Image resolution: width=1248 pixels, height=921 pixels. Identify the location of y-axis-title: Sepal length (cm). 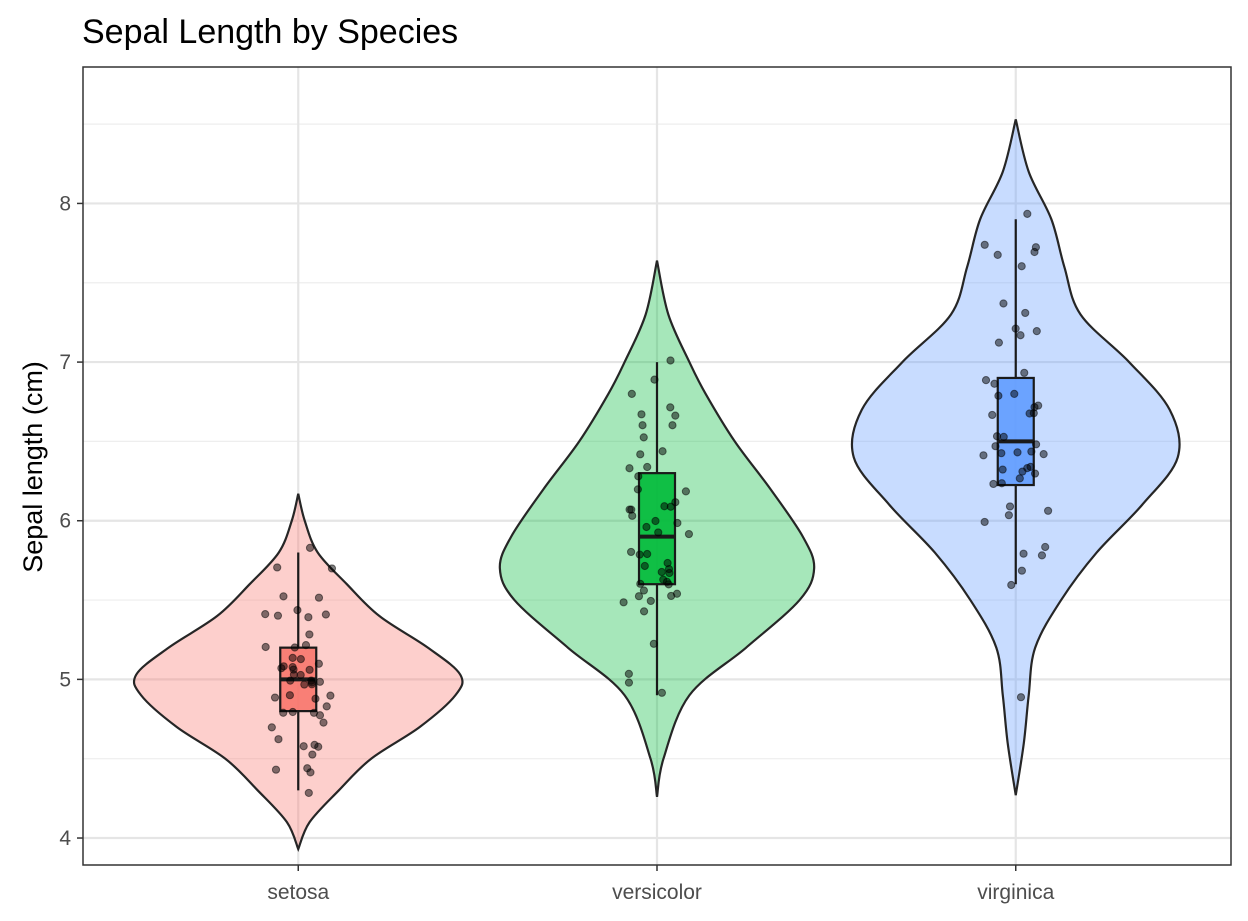
(33, 467).